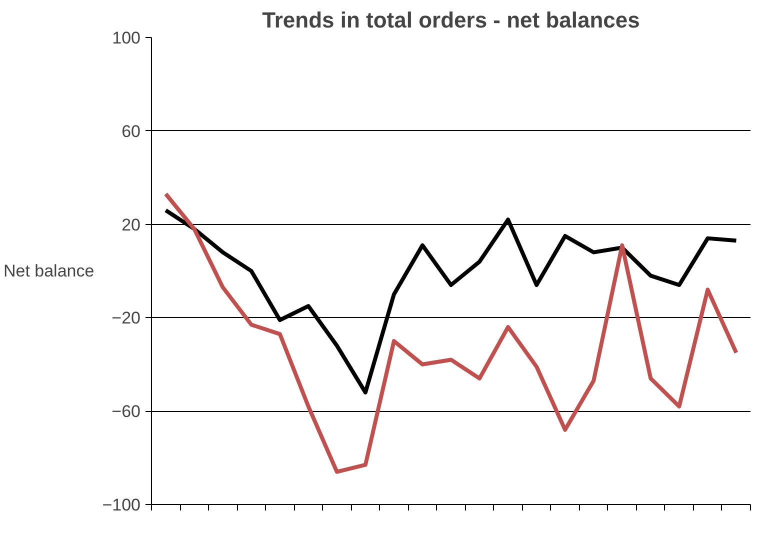 The image size is (778, 542). What do you see at coordinates (126, 318) in the screenshot?
I see `y-tick-label: −20` at bounding box center [126, 318].